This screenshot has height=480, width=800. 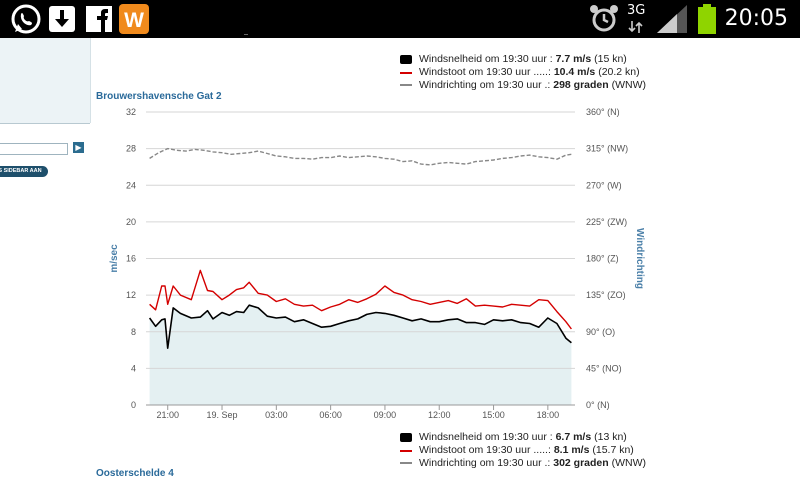 What do you see at coordinates (439, 415) in the screenshot?
I see `x-tick-label: 12:00` at bounding box center [439, 415].